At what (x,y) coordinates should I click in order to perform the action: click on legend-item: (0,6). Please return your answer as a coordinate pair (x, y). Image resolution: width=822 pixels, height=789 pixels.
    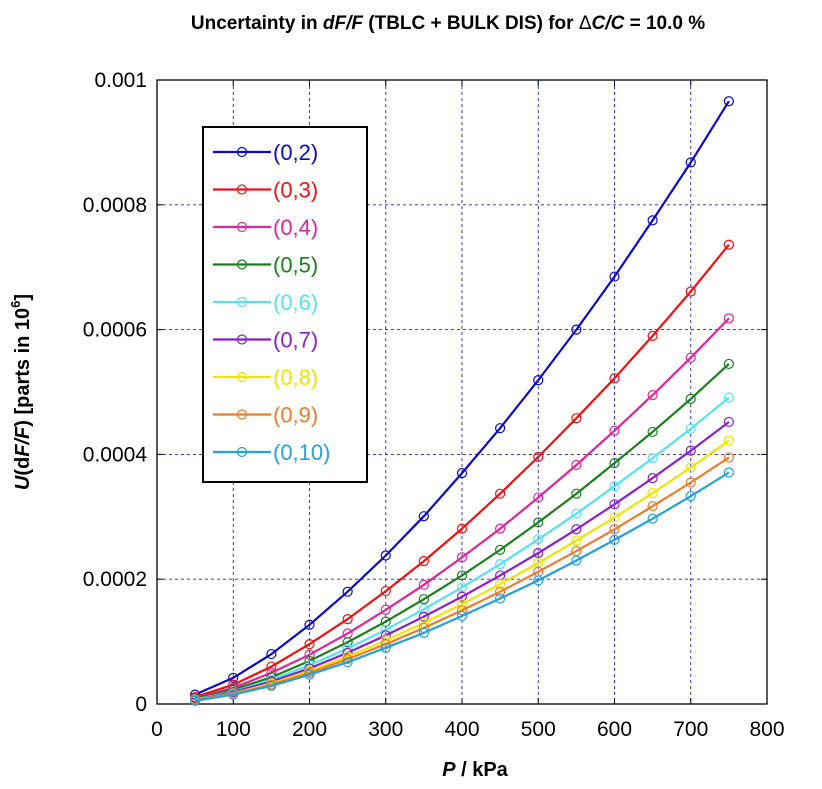
    Looking at the image, I should click on (265, 302).